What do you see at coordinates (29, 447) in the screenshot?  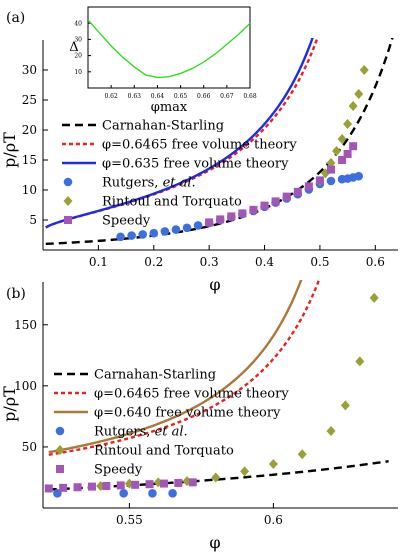 I see `y-tick-label: 50` at bounding box center [29, 447].